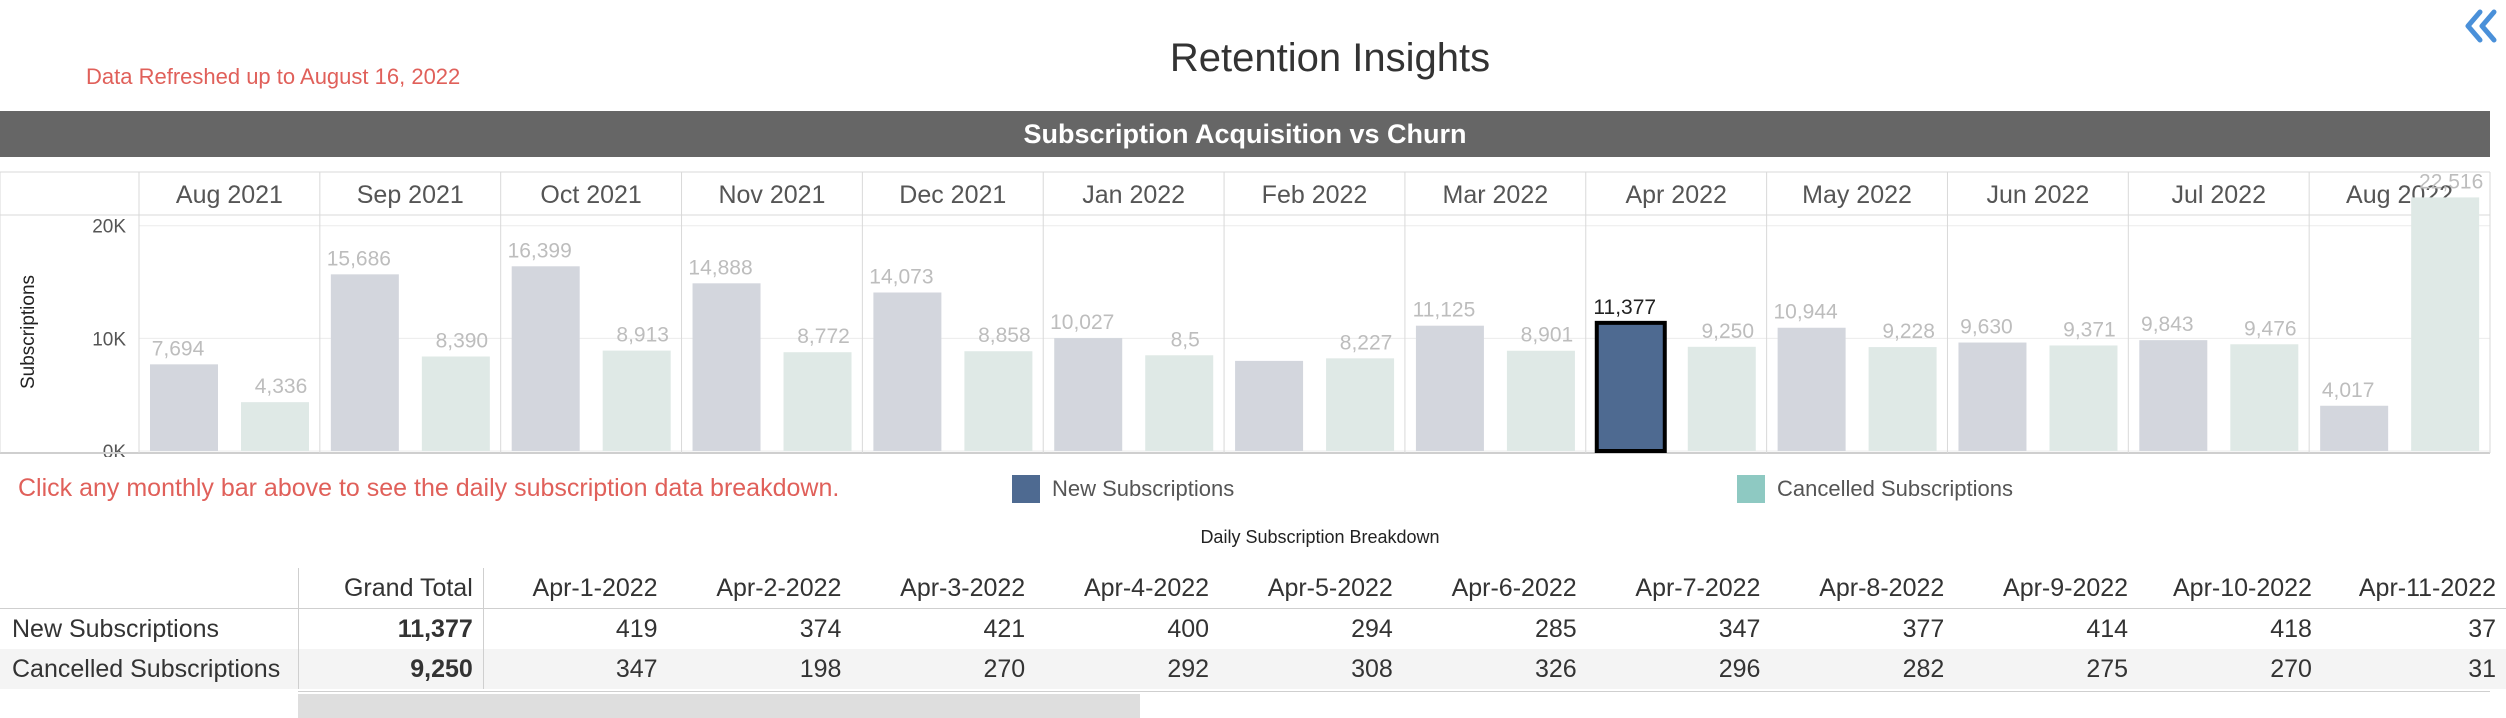 Image resolution: width=2506 pixels, height=718 pixels. What do you see at coordinates (1185, 339) in the screenshot?
I see `data-label: 8,5` at bounding box center [1185, 339].